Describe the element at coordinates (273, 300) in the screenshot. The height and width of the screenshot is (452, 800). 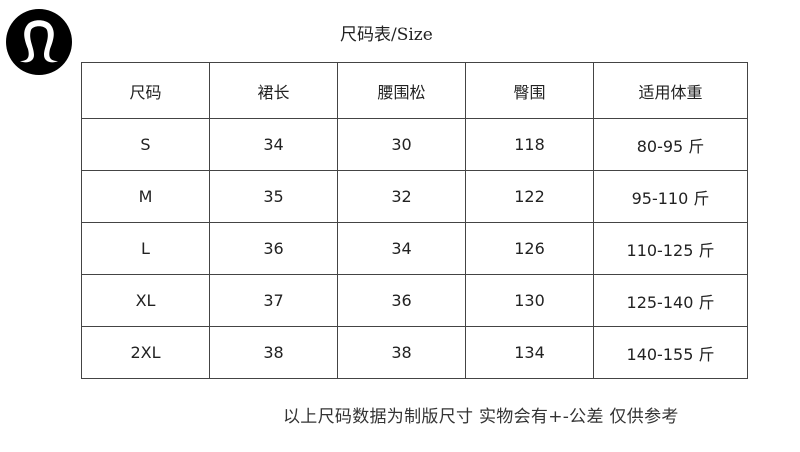
I see `cell-skirt-length: 37` at that location.